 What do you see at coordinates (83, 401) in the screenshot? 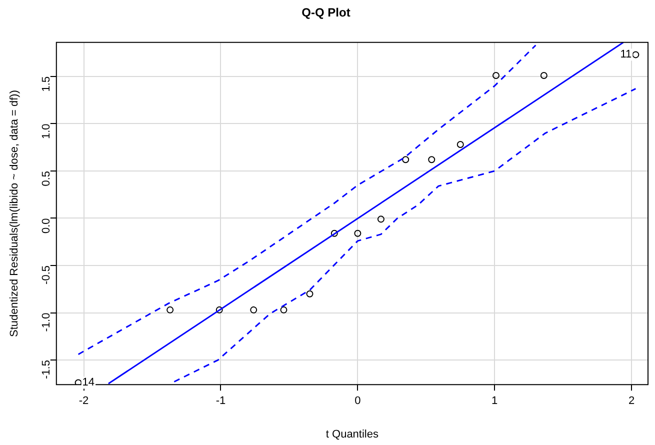
I see `x-tick-label: -2` at bounding box center [83, 401].